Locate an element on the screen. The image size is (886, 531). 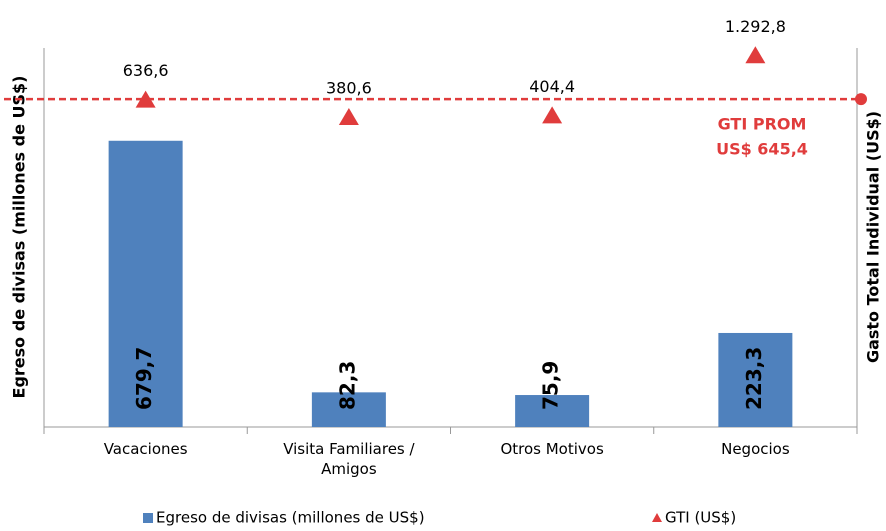
point-label: 404,4 is located at coordinates (552, 86).